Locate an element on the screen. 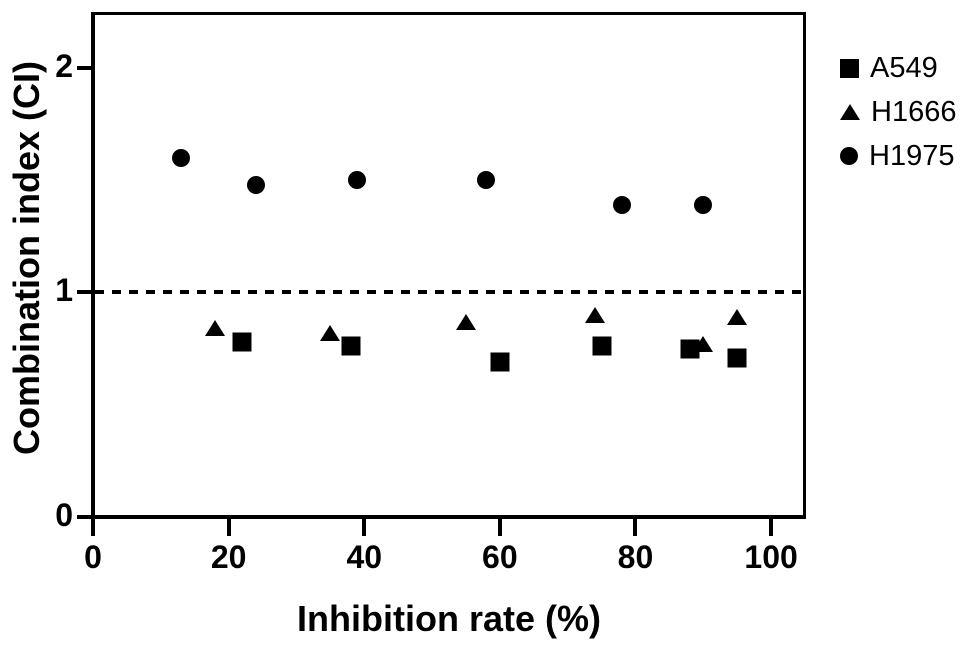 The width and height of the screenshot is (969, 653). legend-label: H1666 is located at coordinates (914, 111).